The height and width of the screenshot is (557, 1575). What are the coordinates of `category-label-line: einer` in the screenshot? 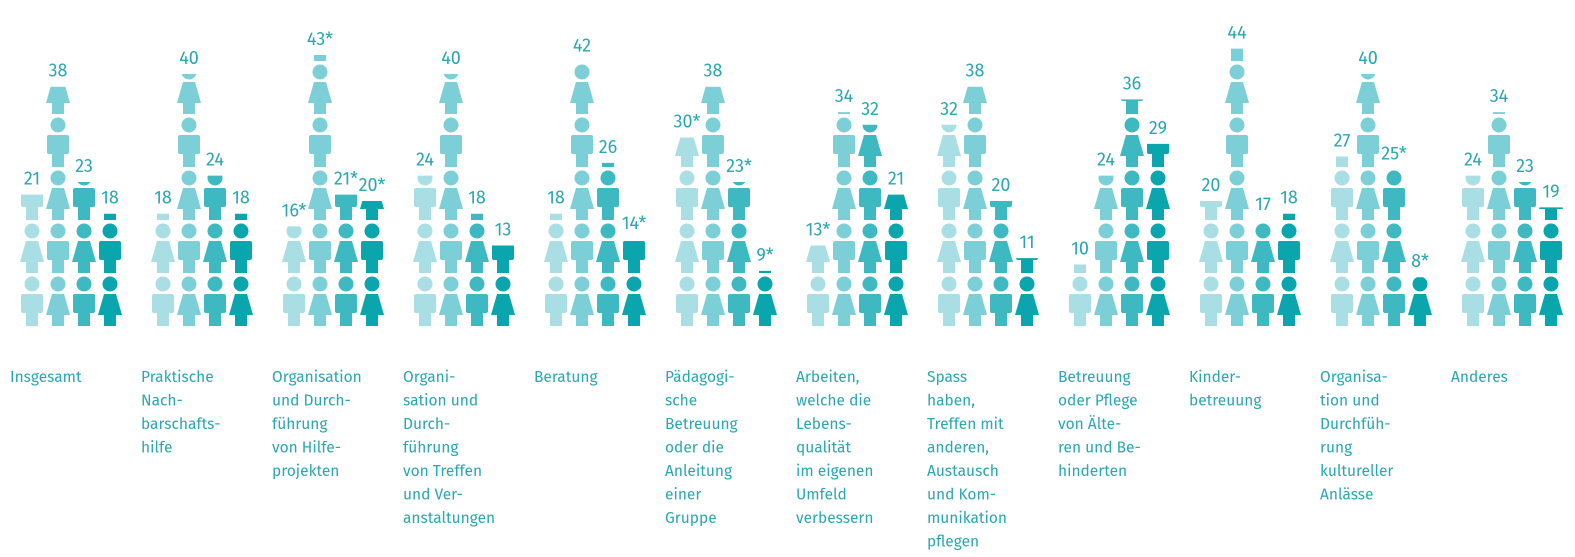 It's located at (683, 496).